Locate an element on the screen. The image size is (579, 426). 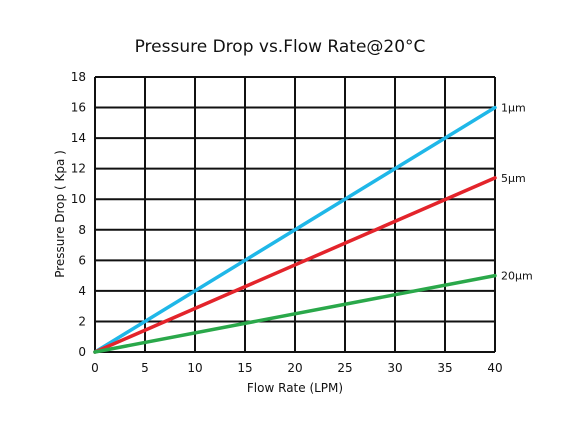
y-axis-label: Pressure Drop ( Kpa ) is located at coordinates (60, 214).